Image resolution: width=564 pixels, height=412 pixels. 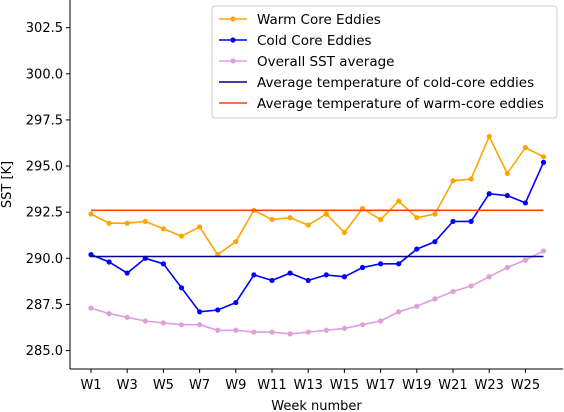 I want to click on x-tick-label: W21, so click(x=452, y=385).